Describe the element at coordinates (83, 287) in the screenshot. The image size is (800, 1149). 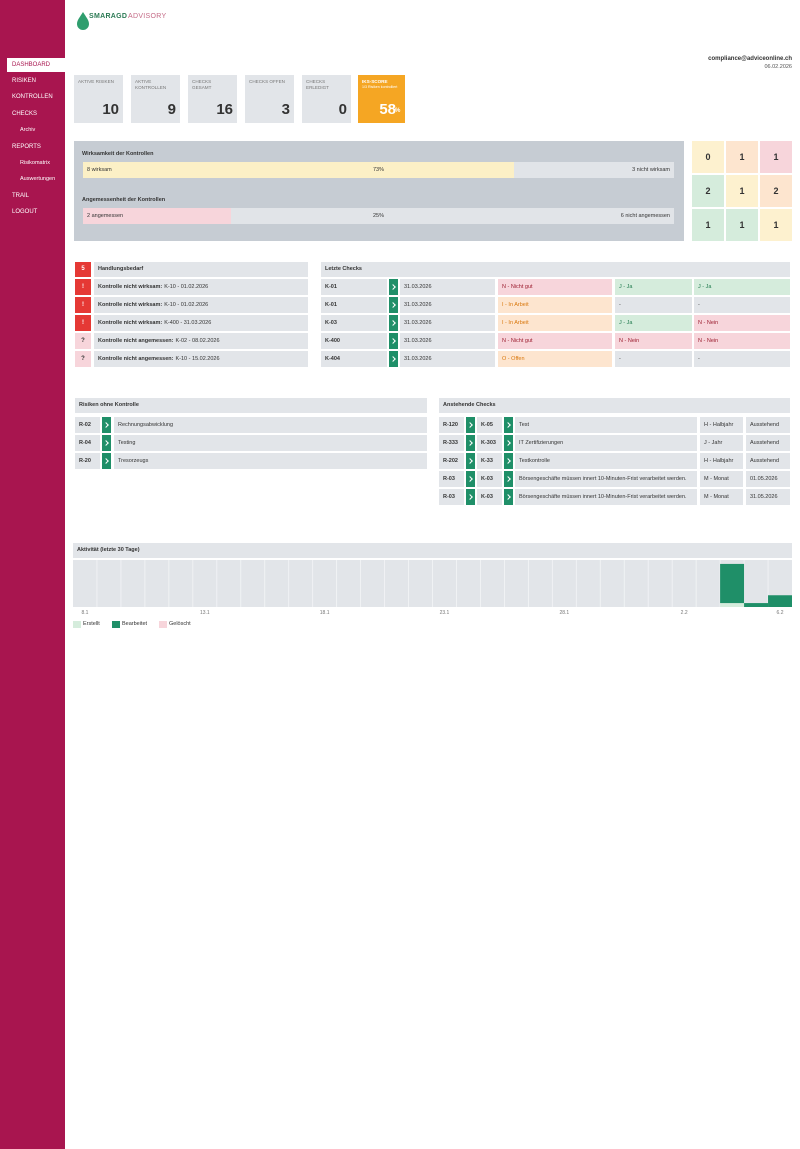
I see `level-badge: !` at that location.